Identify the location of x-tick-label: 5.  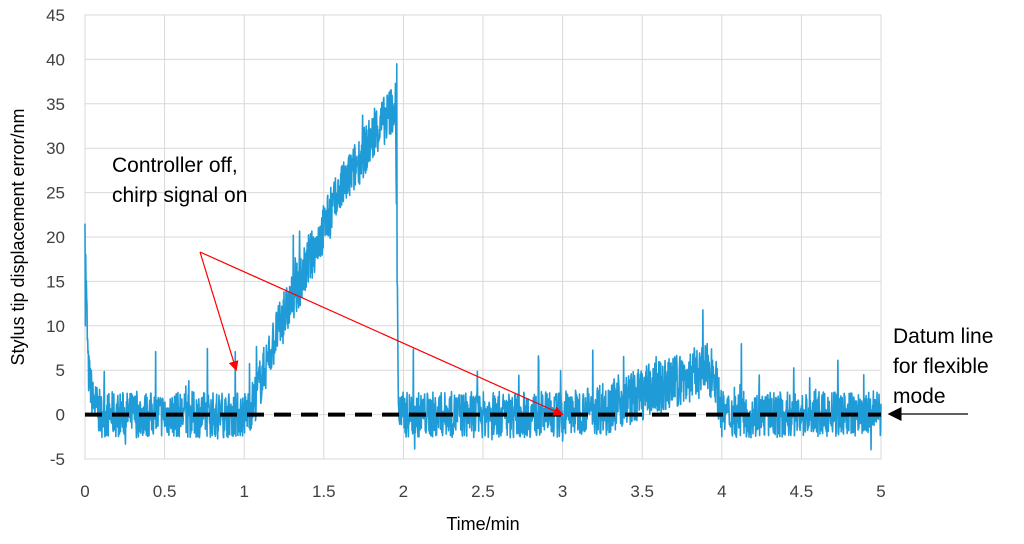
(880, 491).